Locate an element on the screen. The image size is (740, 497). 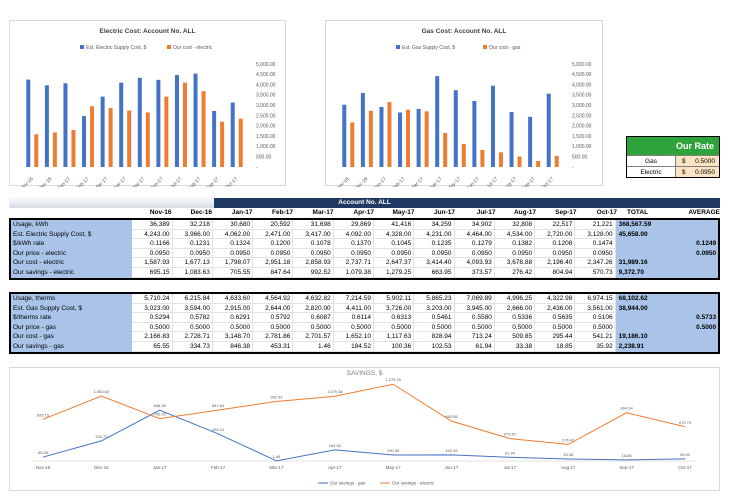
table-cell: 0.5782 is located at coordinates (192, 318).